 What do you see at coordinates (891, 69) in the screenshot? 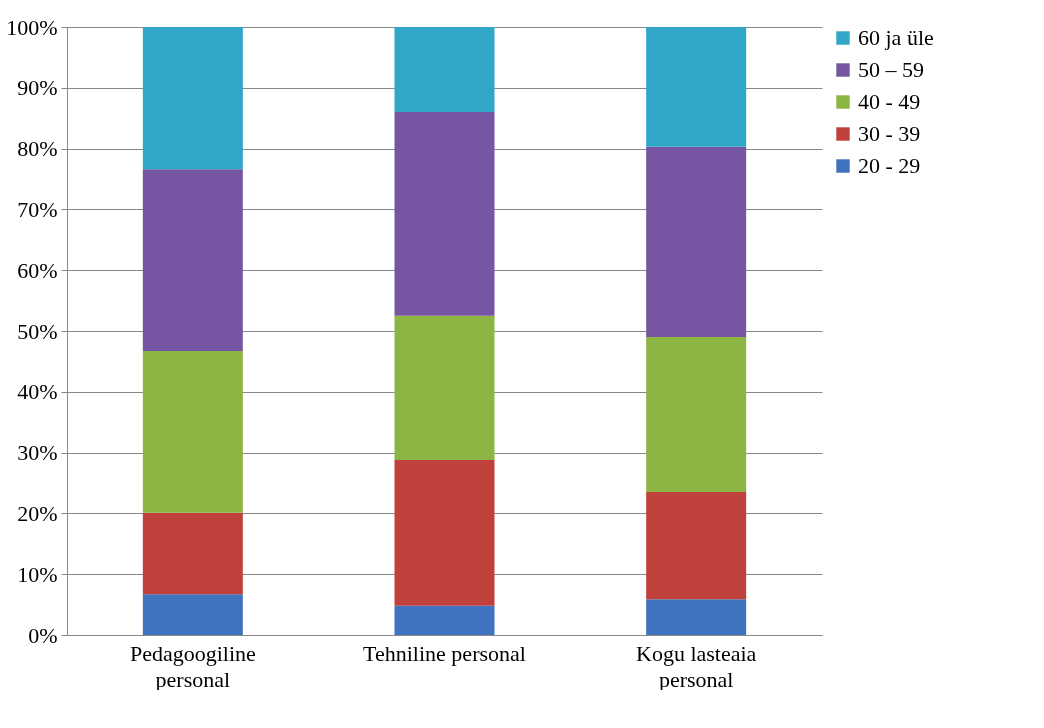
I see `legend-label: 50 – 59` at bounding box center [891, 69].